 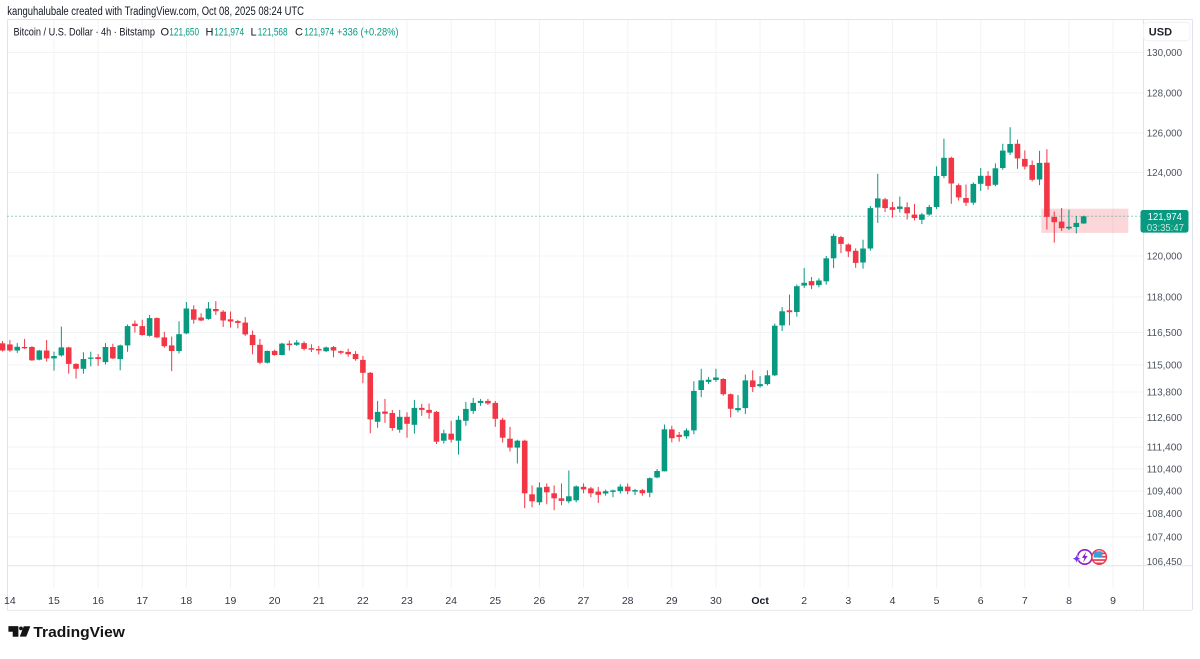 I want to click on svg-text: 115,000, so click(x=1165, y=366).